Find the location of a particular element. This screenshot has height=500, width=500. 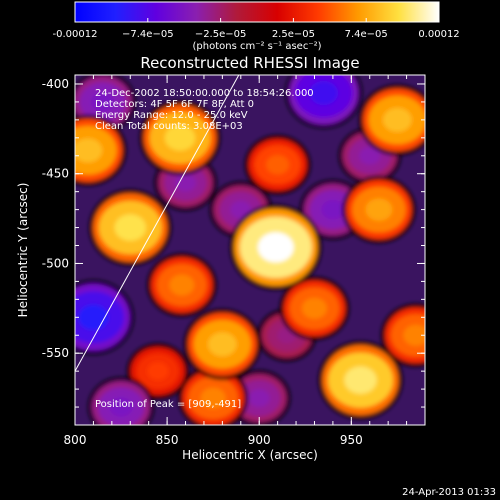

x-axis-tick-labels: 800 850 900 950 is located at coordinates (213, 440).